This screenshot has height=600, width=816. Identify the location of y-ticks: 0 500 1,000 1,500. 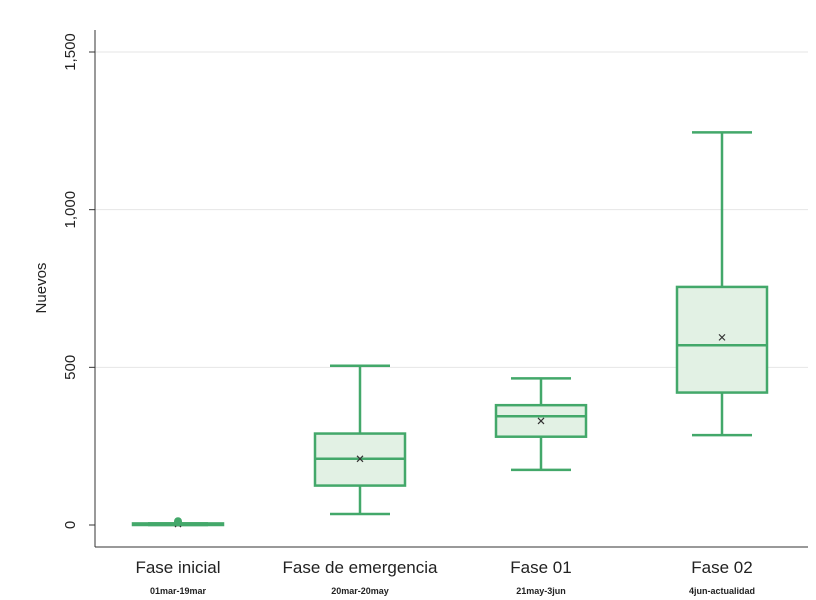
(78, 281).